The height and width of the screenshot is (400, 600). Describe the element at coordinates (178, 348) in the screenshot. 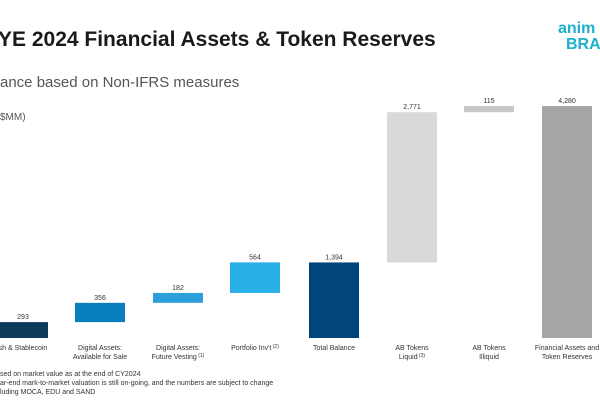

I see `category-label-3-line-1: Digital Assets:` at that location.